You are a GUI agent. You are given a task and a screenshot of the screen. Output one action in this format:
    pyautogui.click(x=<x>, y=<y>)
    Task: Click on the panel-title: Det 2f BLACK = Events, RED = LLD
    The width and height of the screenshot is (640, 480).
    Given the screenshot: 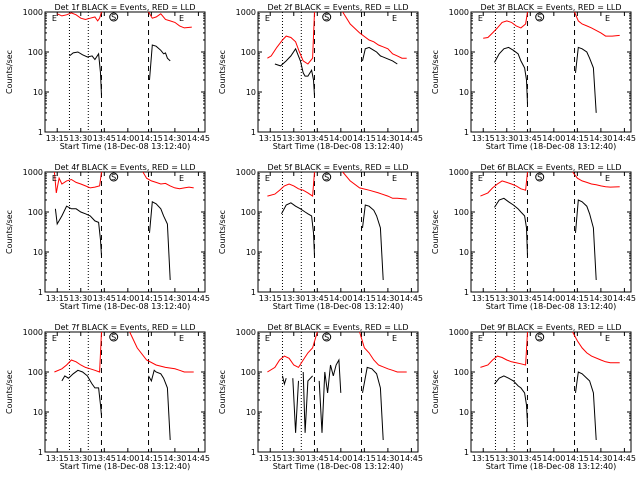 What is the action you would take?
    pyautogui.click(x=337, y=7)
    